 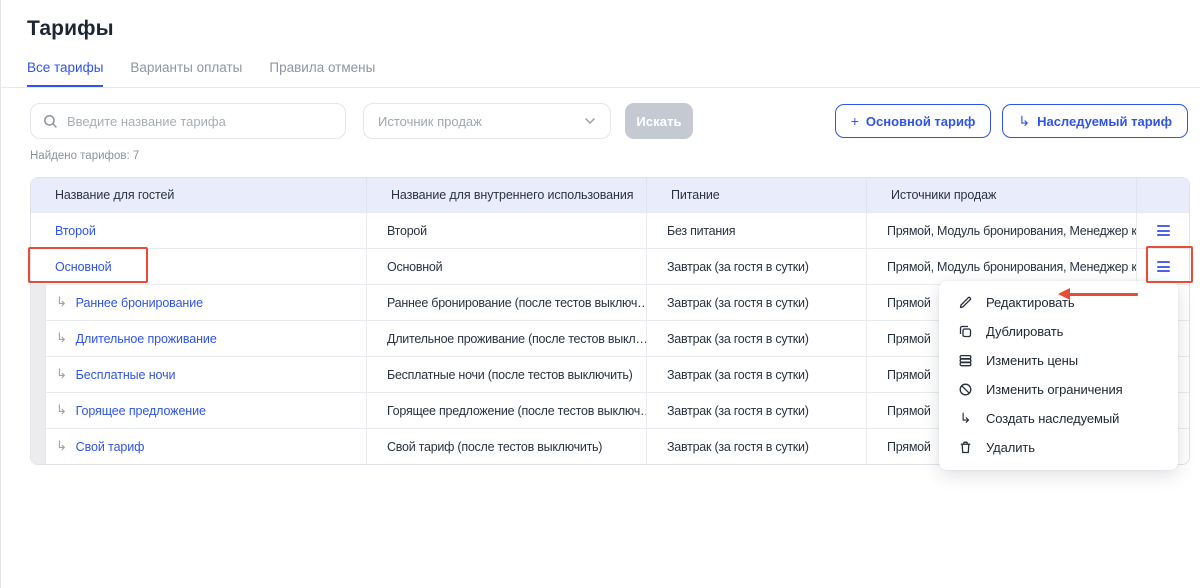 I want to click on tariff-link: Второй, so click(x=75, y=230).